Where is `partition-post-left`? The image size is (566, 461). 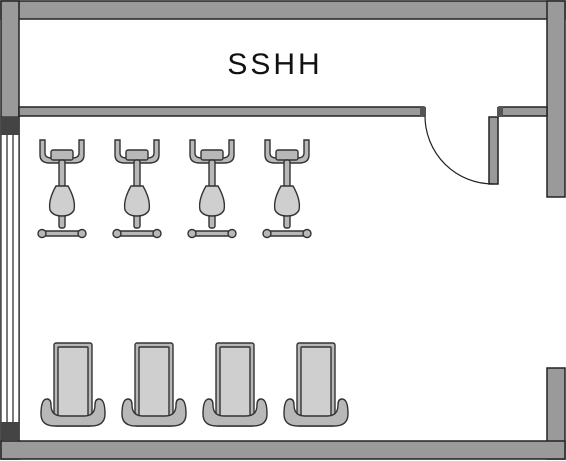
partition-post-left is located at coordinates (423, 111).